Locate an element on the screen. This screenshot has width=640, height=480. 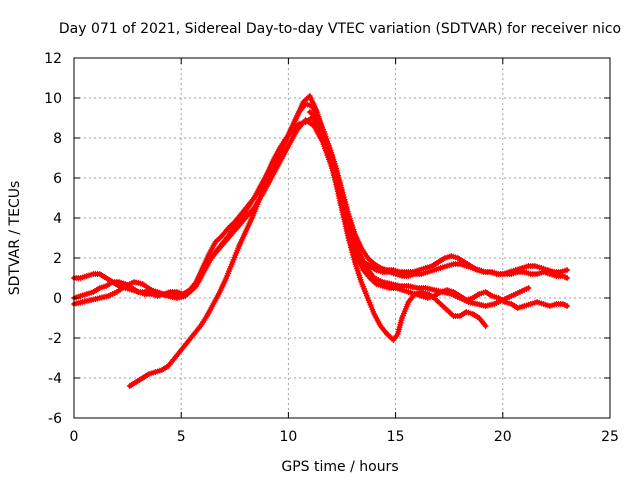
x-tick-label: 10 is located at coordinates (288, 437).